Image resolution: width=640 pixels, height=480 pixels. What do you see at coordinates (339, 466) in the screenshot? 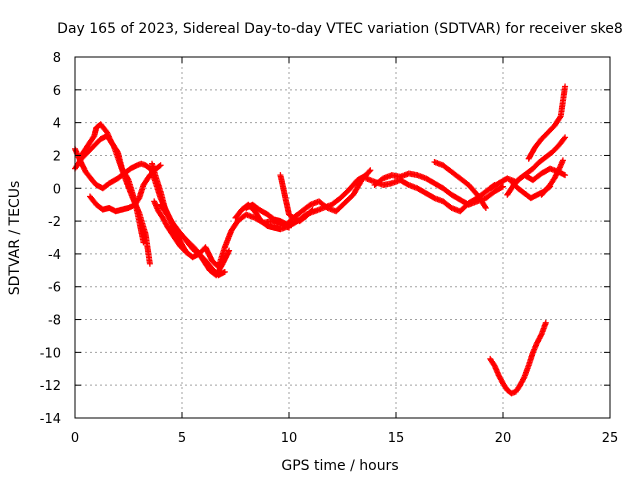
I see `x-axis-title: GPS time / hours` at bounding box center [339, 466].